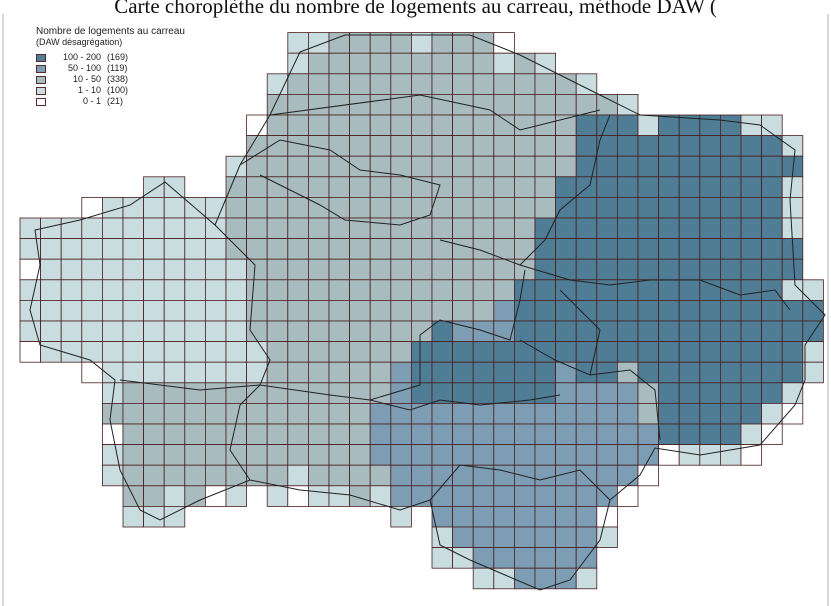 Image resolution: width=831 pixels, height=606 pixels. What do you see at coordinates (110, 79) in the screenshot?
I see `legend-item: 10 - 50 (338)` at bounding box center [110, 79].